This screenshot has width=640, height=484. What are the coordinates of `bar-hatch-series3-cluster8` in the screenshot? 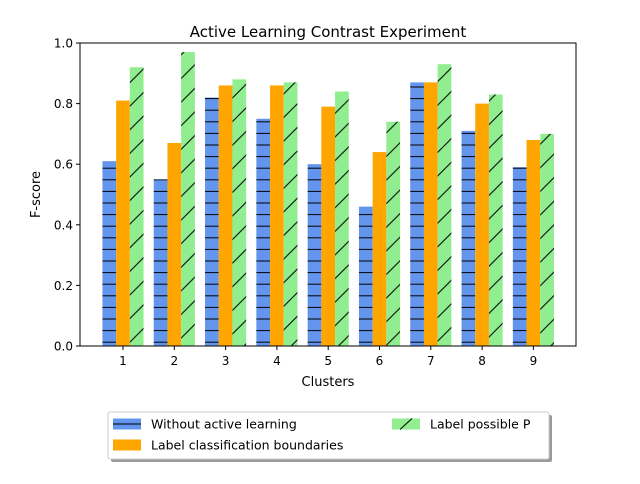 It's located at (495, 220).